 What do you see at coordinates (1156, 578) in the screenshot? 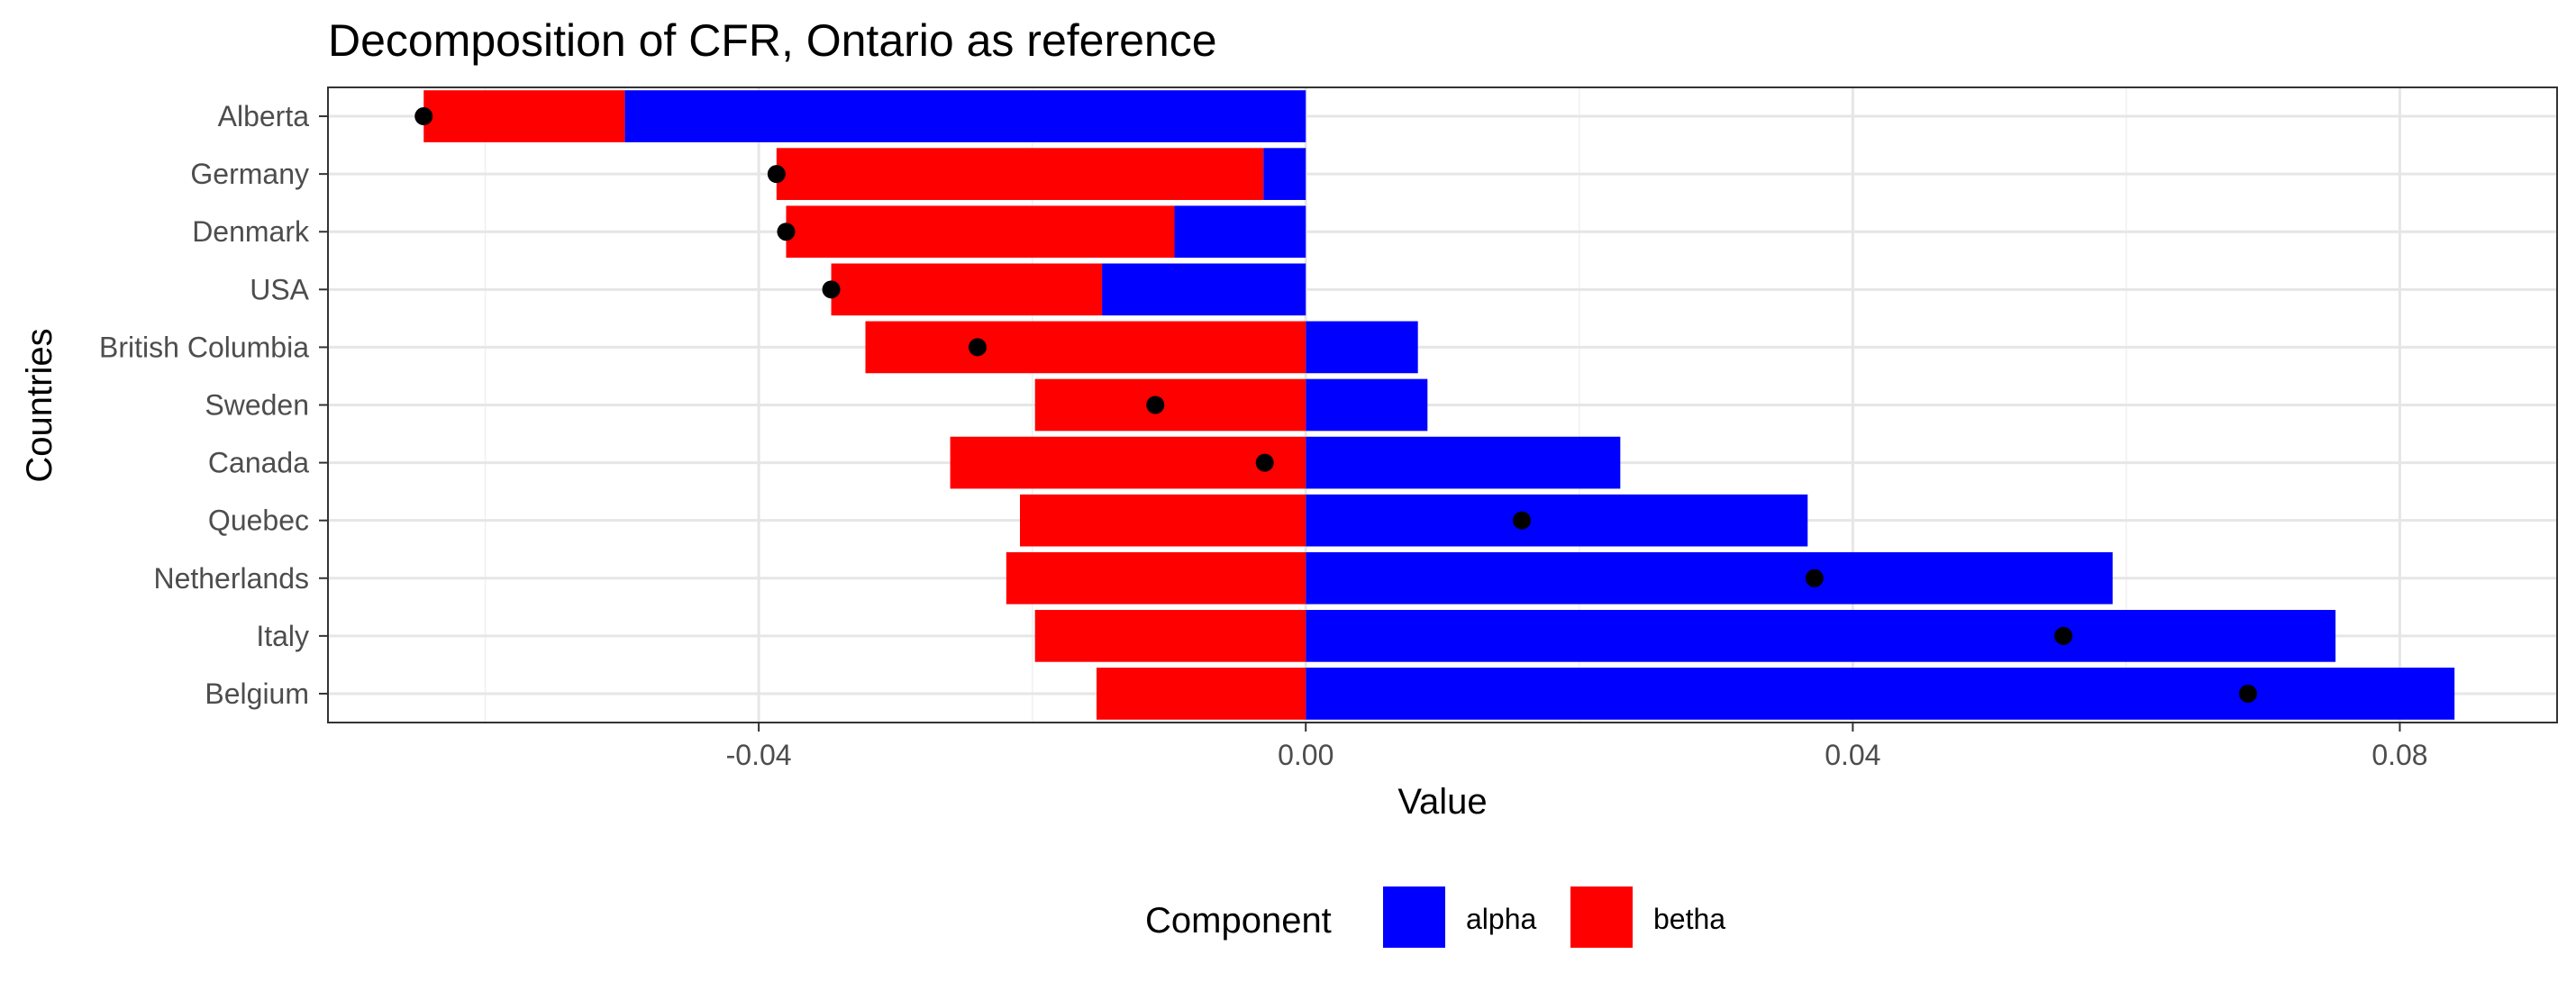
I see `bar-betha-netherlands` at bounding box center [1156, 578].